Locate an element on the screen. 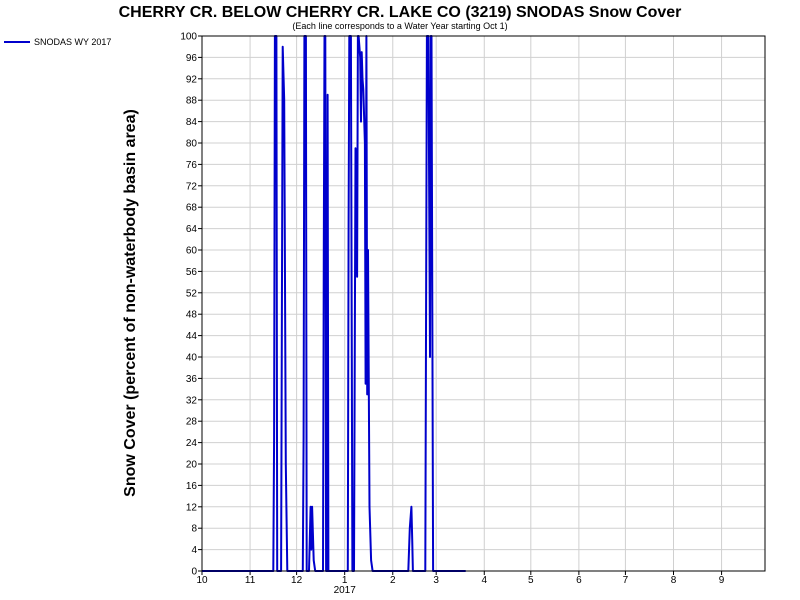  y-tick-label: 16 is located at coordinates (192, 486).